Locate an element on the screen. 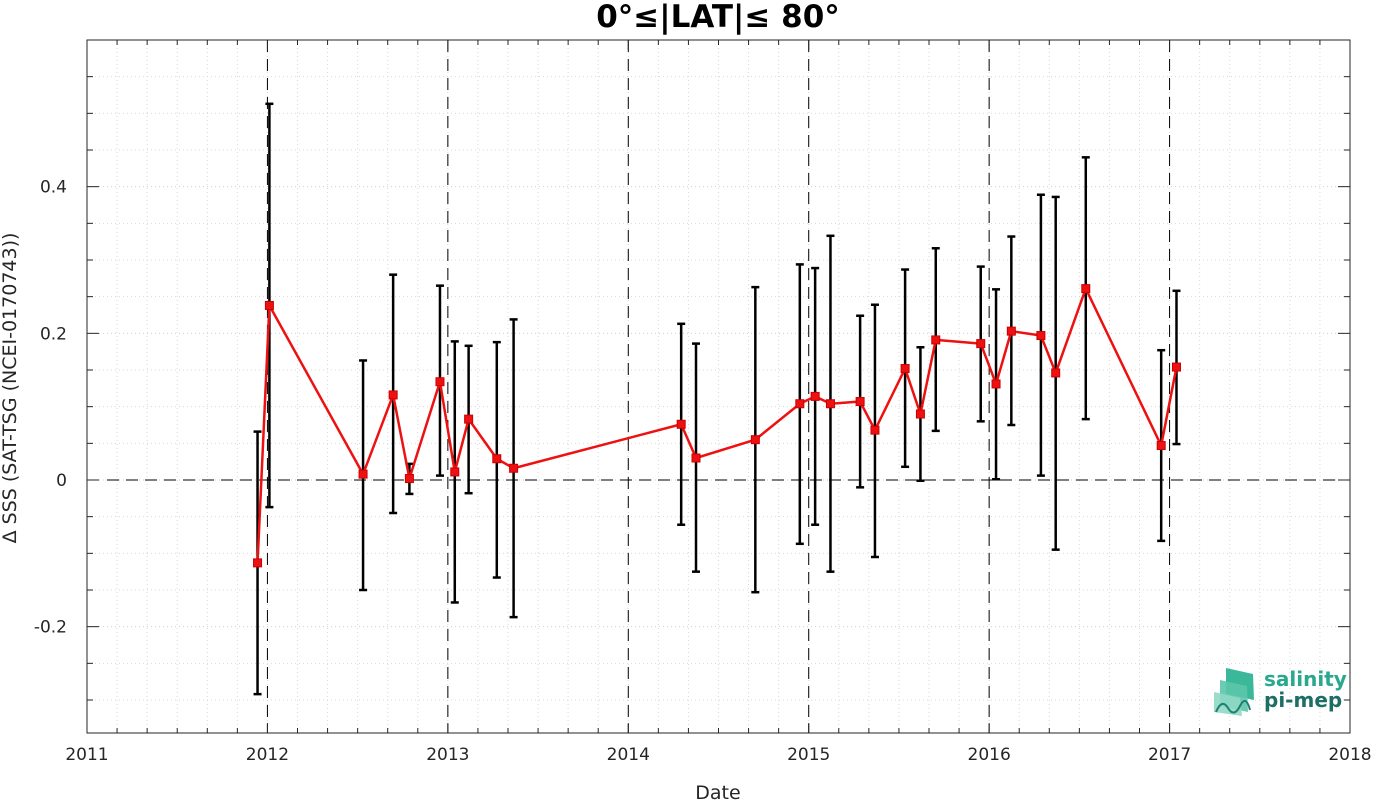 The height and width of the screenshot is (801, 1375). y-tick-label: 0 is located at coordinates (61, 481).